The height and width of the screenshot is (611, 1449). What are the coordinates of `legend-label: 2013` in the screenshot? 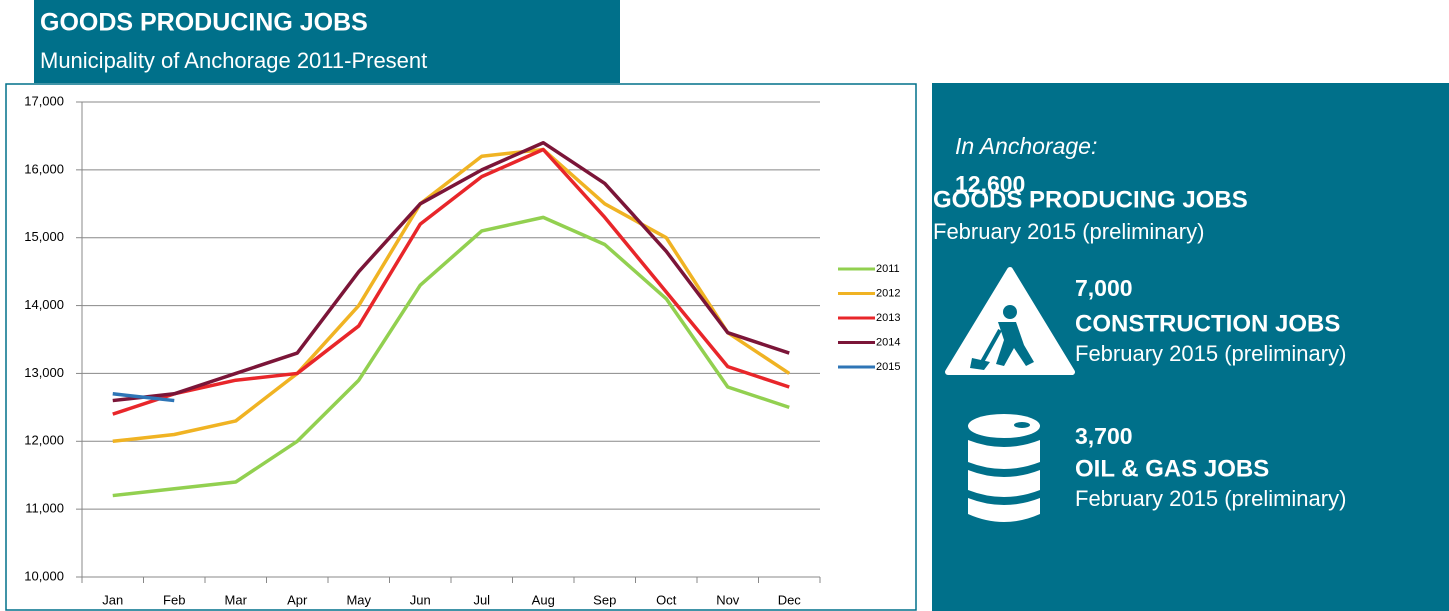 It's located at (888, 318).